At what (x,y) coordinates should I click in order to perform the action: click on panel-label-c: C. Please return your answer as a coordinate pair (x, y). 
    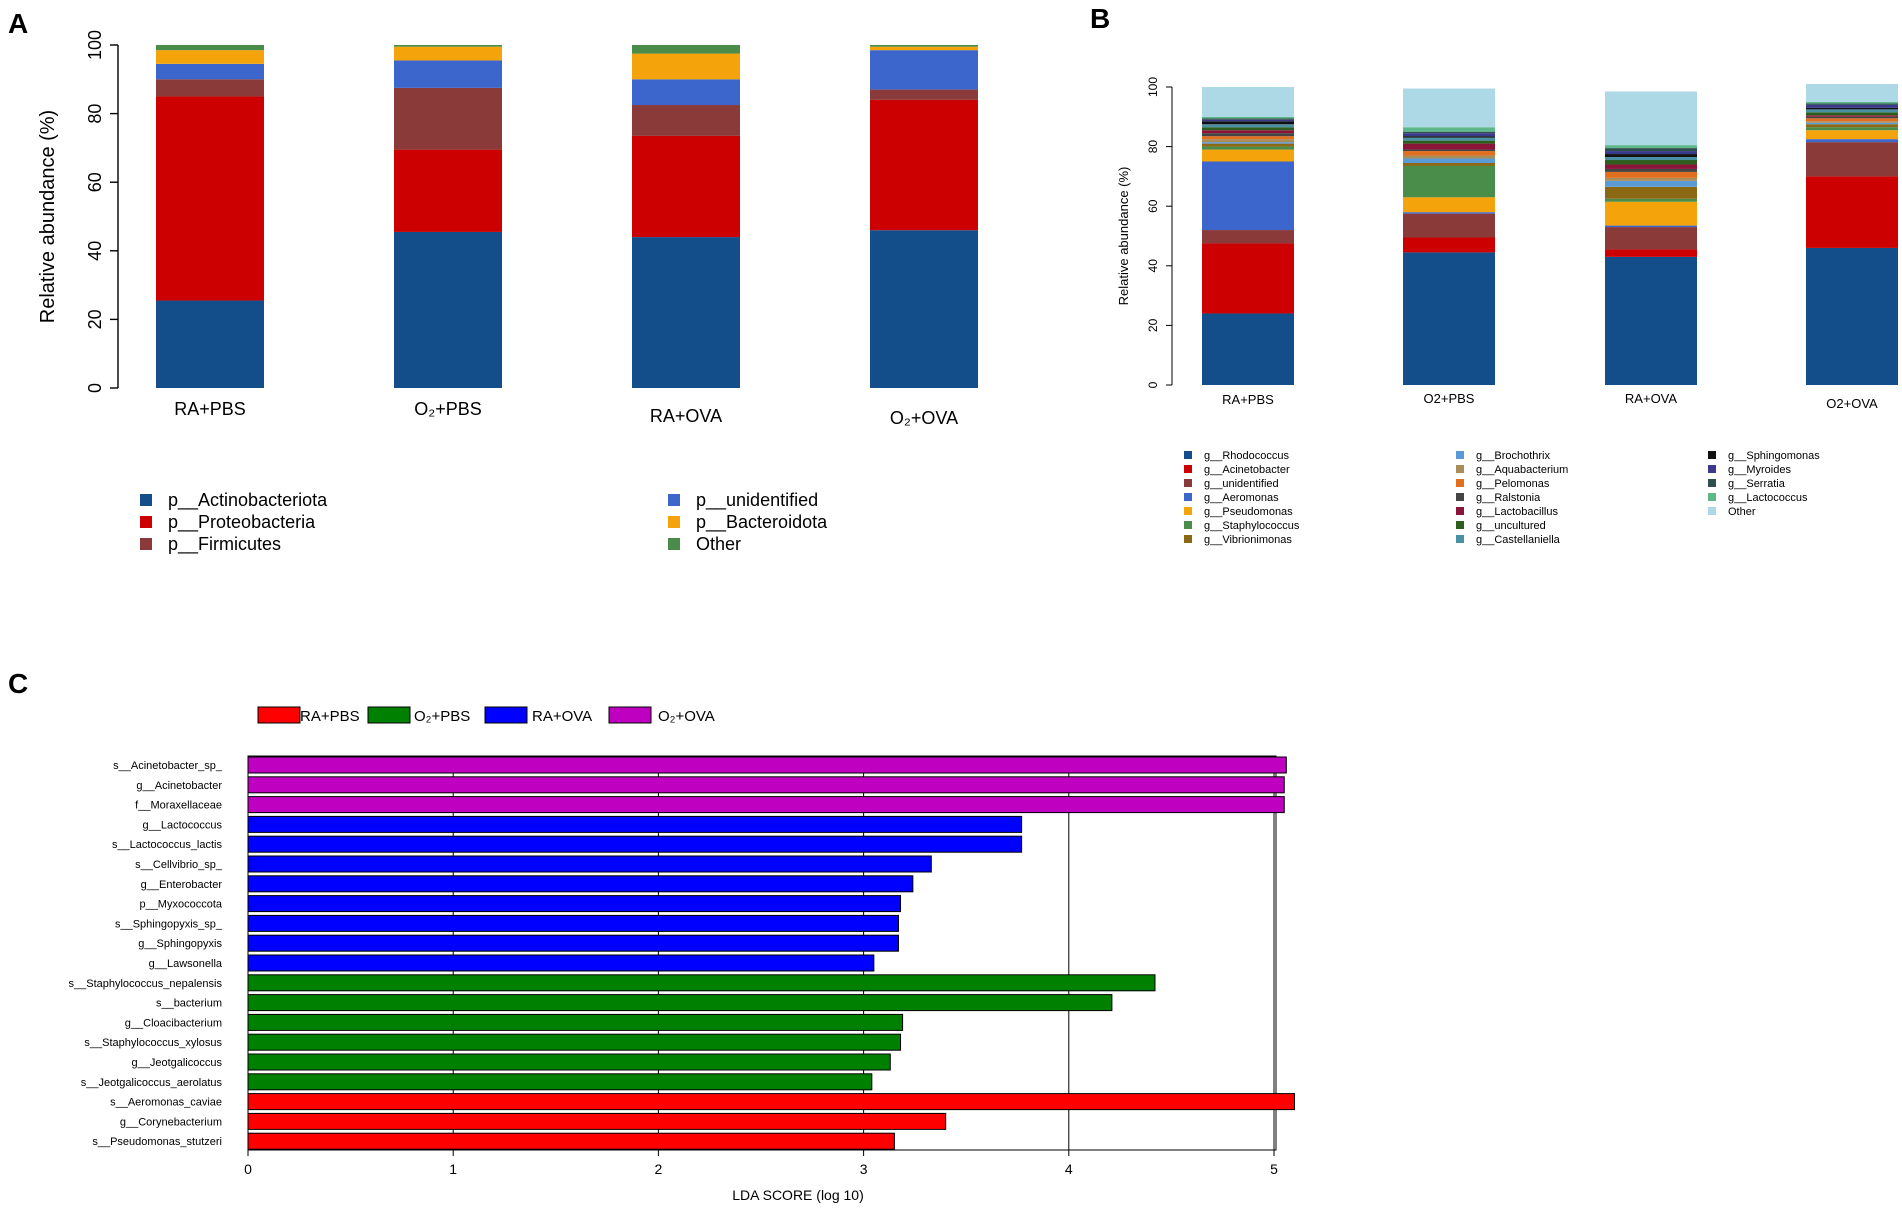
    Looking at the image, I should click on (18, 683).